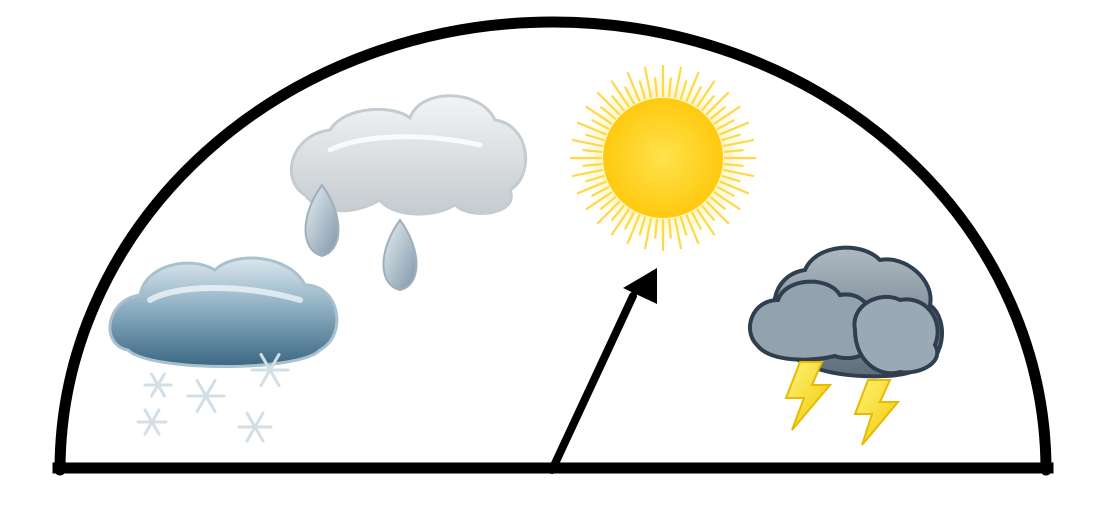 This screenshot has width=1106, height=511. I want to click on dial-pointer, so click(602, 371).